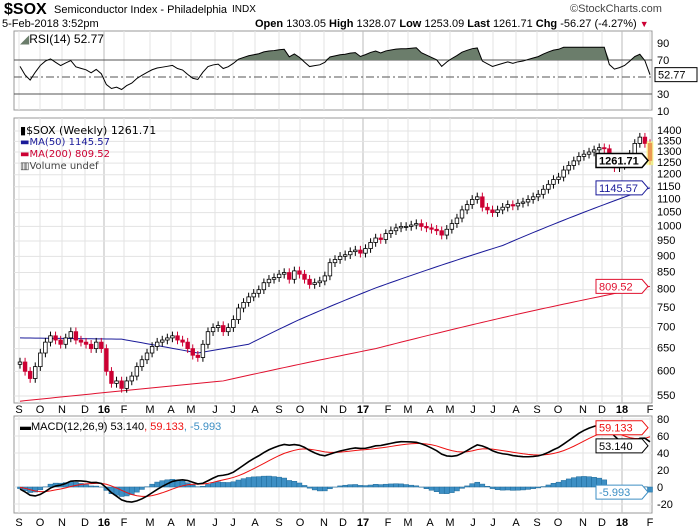 The width and height of the screenshot is (700, 530). Describe the element at coordinates (306, 24) in the screenshot. I see `open-value: 1303.05` at that location.